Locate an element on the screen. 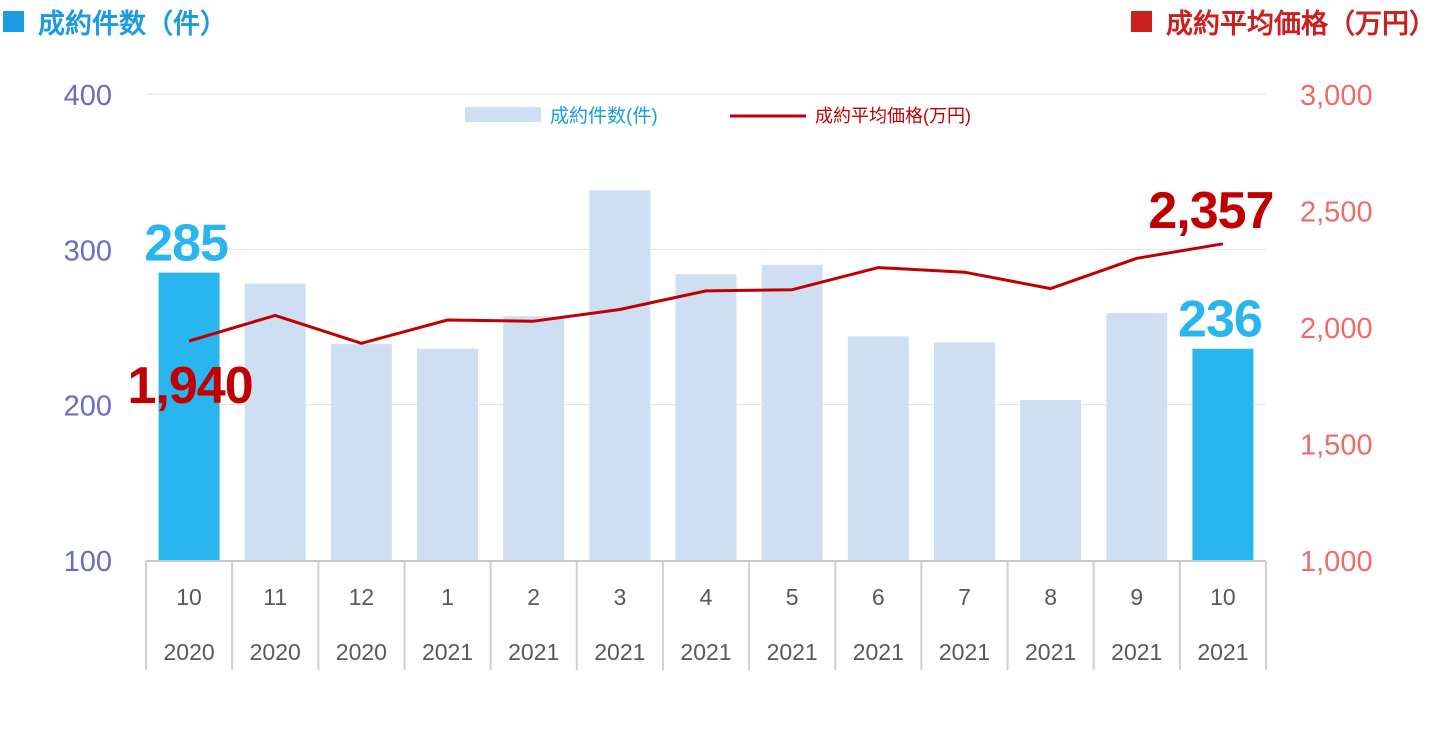 This screenshot has width=1440, height=738. data-callout-label: 1,940 is located at coordinates (190, 386).